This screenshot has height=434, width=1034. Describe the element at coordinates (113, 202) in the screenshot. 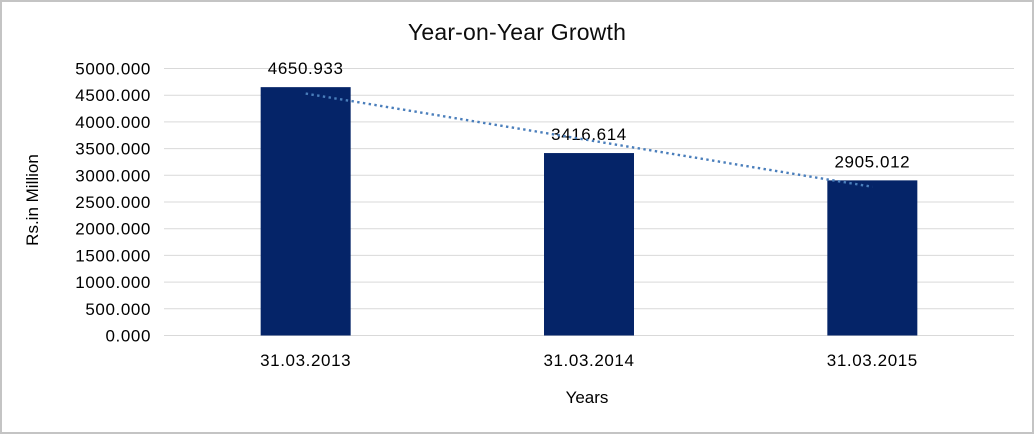

I see `y-tick-label: 2500.000` at that location.